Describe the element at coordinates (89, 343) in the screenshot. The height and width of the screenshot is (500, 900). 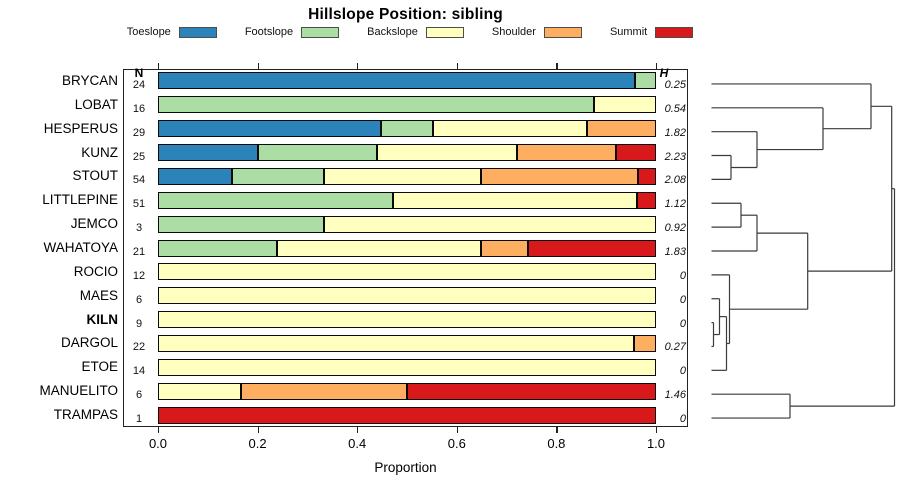
I see `row-label: DARGOL` at that location.